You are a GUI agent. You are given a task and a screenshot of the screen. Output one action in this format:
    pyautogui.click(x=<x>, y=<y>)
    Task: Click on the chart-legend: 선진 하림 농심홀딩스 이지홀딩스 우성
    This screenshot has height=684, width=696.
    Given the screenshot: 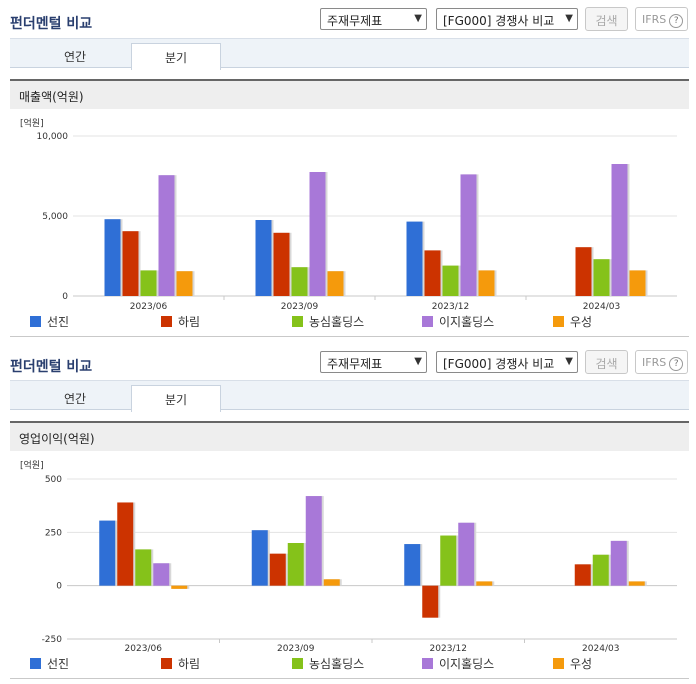 What is the action you would take?
    pyautogui.click(x=350, y=321)
    